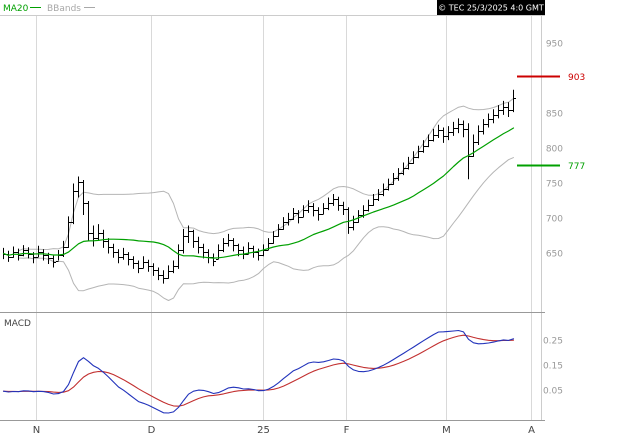  Describe the element at coordinates (17, 324) in the screenshot. I see `macd-panel-label: MACD` at that location.